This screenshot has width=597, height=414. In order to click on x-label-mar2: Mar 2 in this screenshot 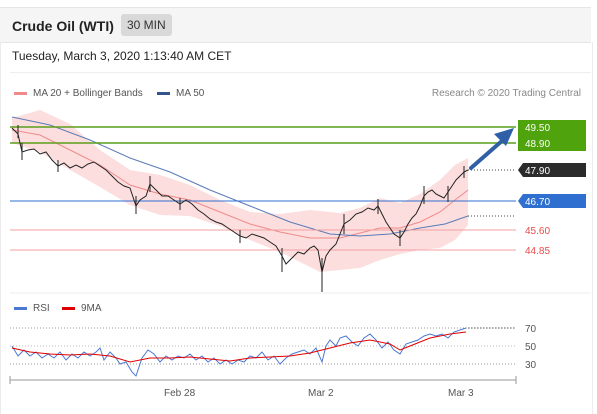, I will do `click(321, 393)`.